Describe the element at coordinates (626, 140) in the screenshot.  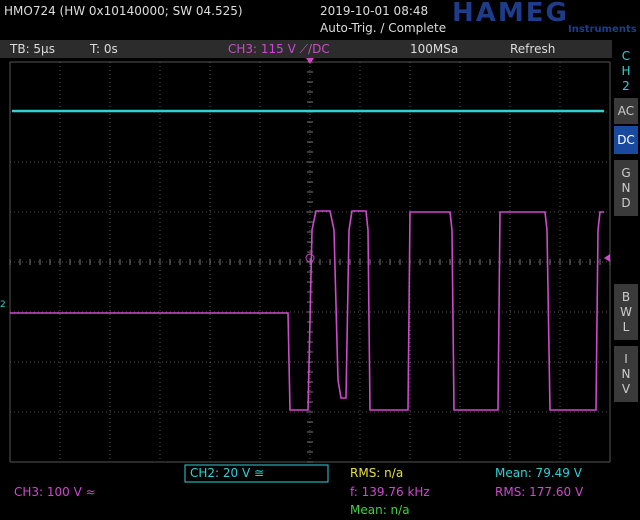
I see `coupling-button: DC` at that location.